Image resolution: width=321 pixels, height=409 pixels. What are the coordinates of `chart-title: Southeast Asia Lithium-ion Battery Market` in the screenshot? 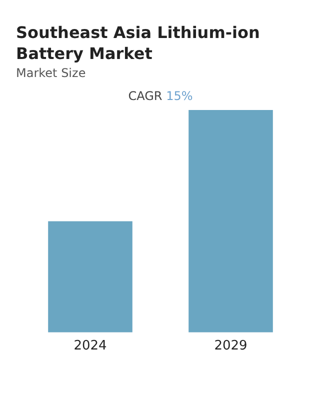 It's located at (138, 43).